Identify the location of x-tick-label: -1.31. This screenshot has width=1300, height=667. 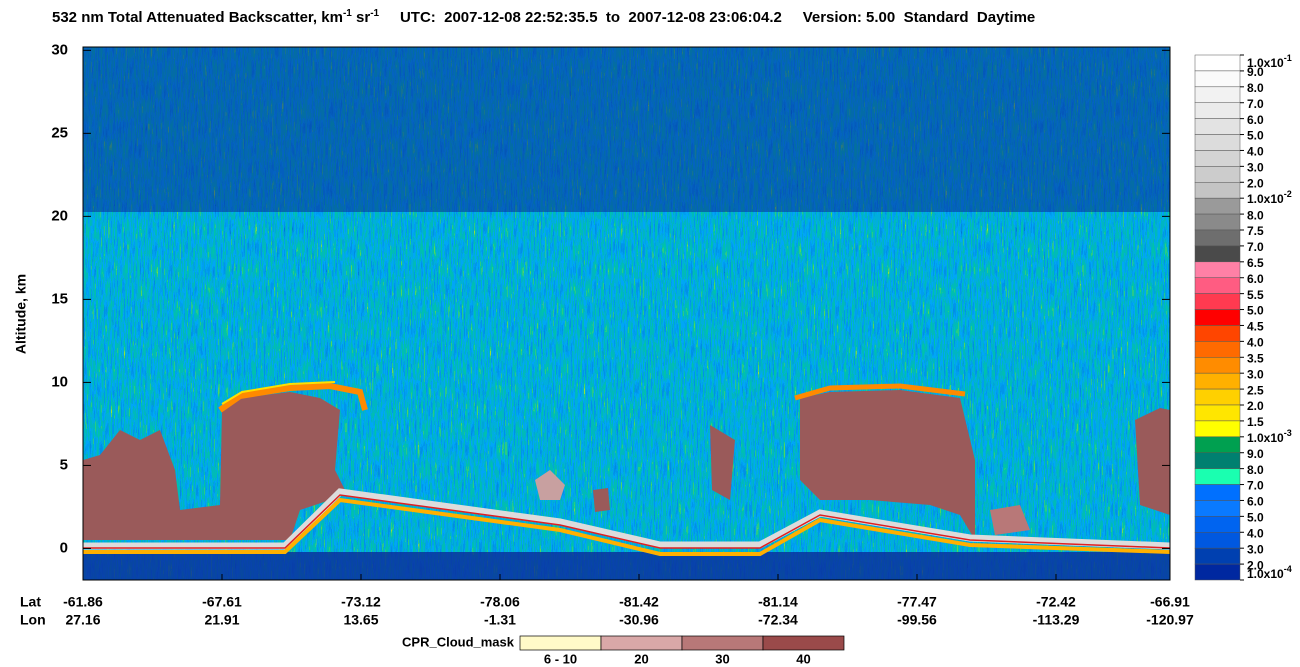
(500, 620).